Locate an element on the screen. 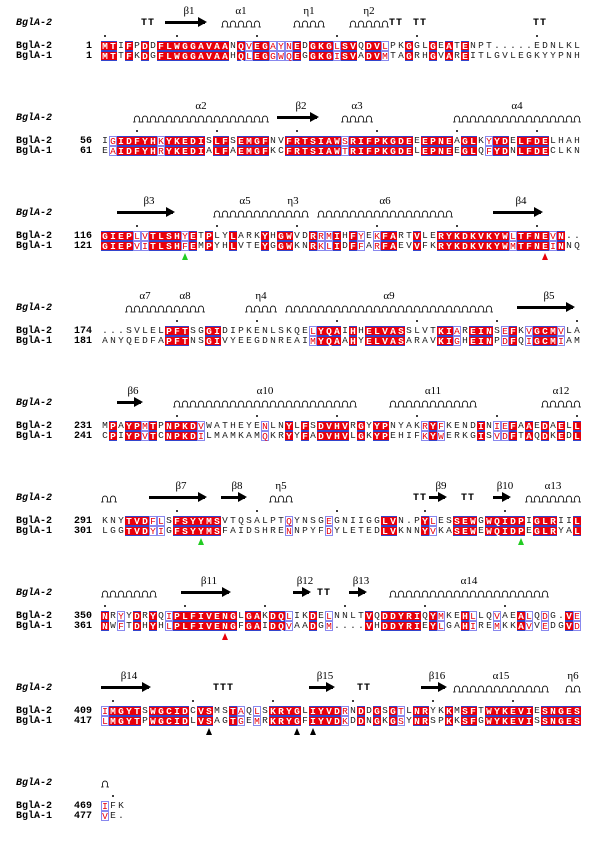 This screenshot has height=860, width=600. ss-label: α12 is located at coordinates (561, 391).